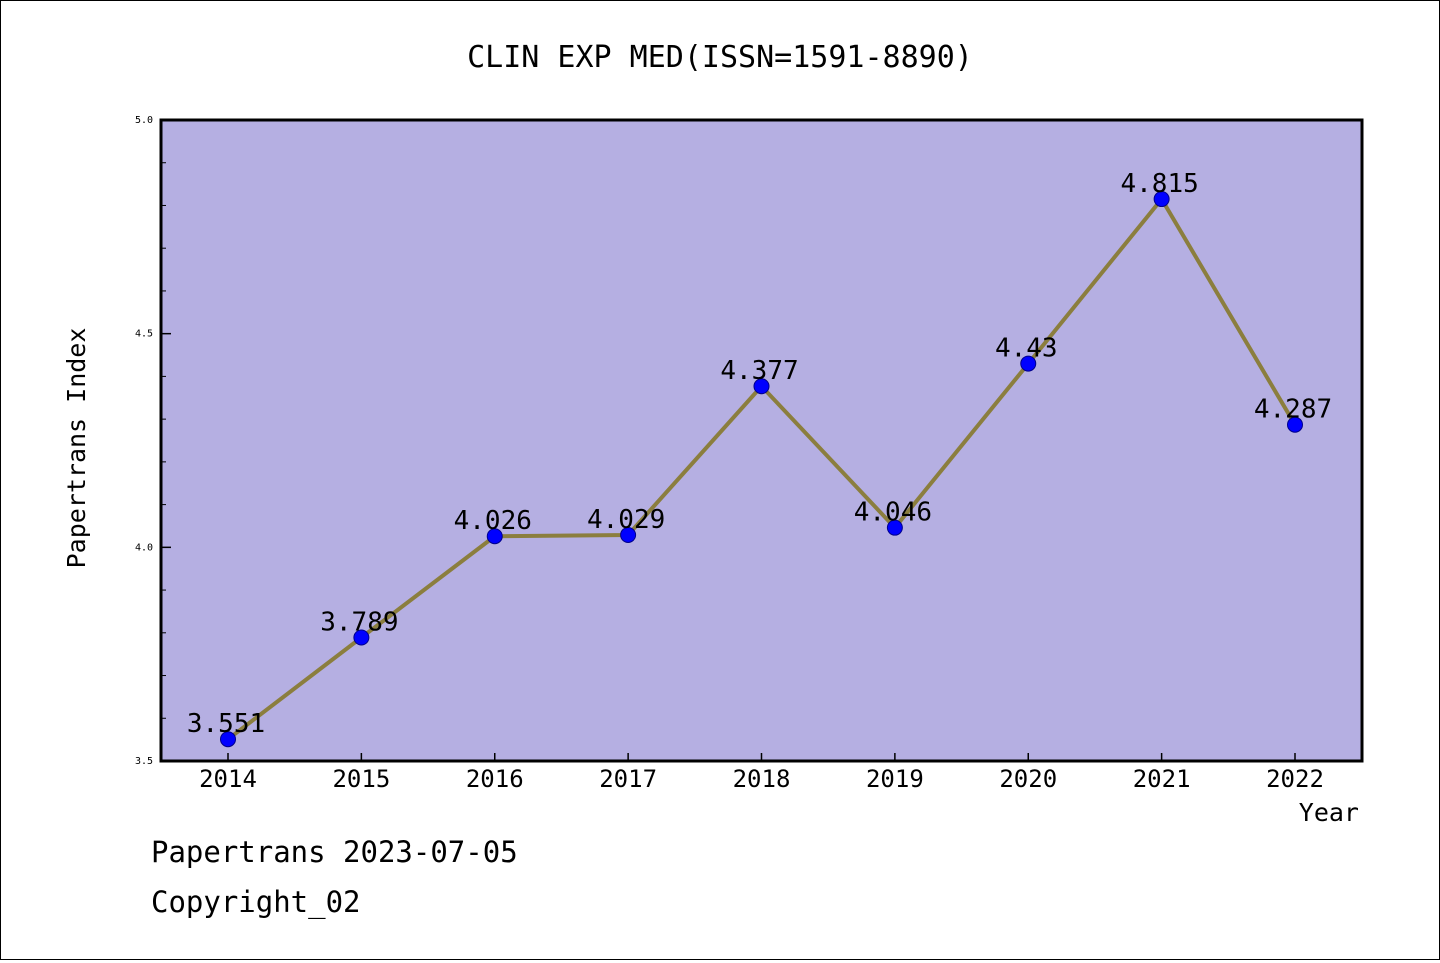  I want to click on x-tick-label: 2016, so click(495, 779).